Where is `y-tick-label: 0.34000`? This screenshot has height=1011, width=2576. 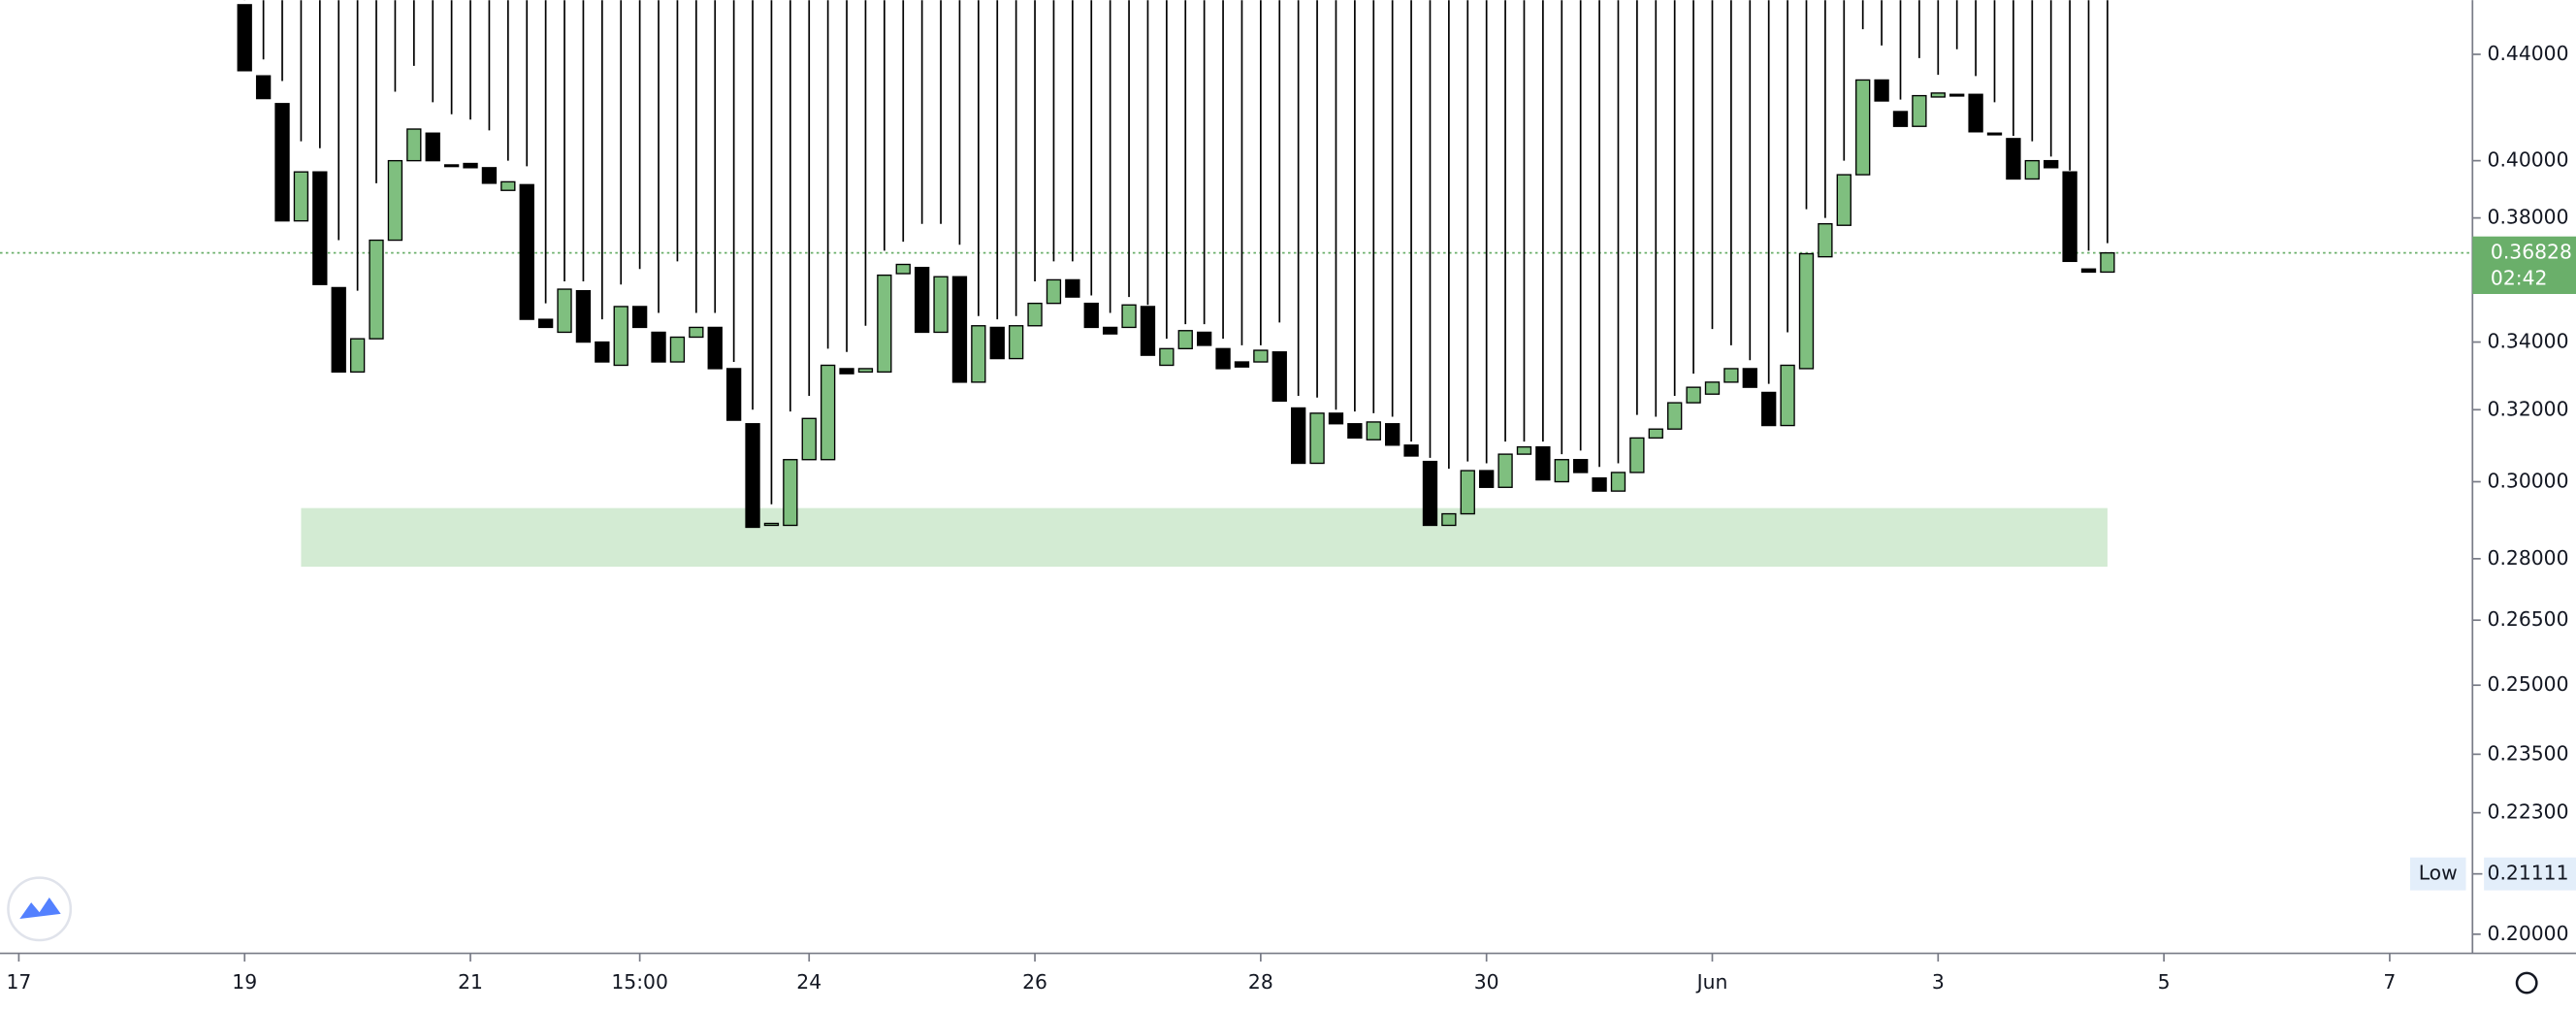 y-tick-label: 0.34000 is located at coordinates (2528, 341).